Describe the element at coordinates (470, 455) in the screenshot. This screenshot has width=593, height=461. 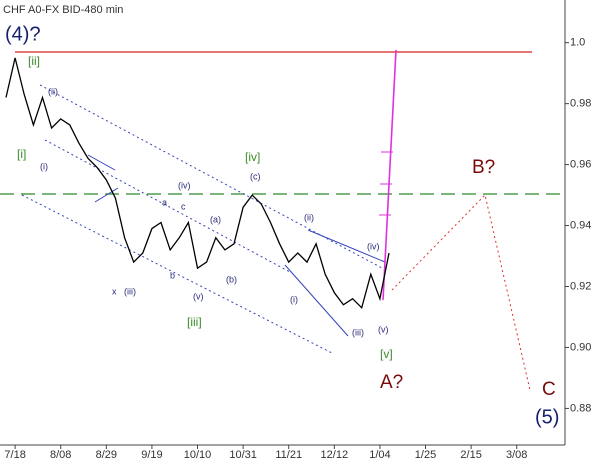
I see `x-tick-label: 2/15` at that location.